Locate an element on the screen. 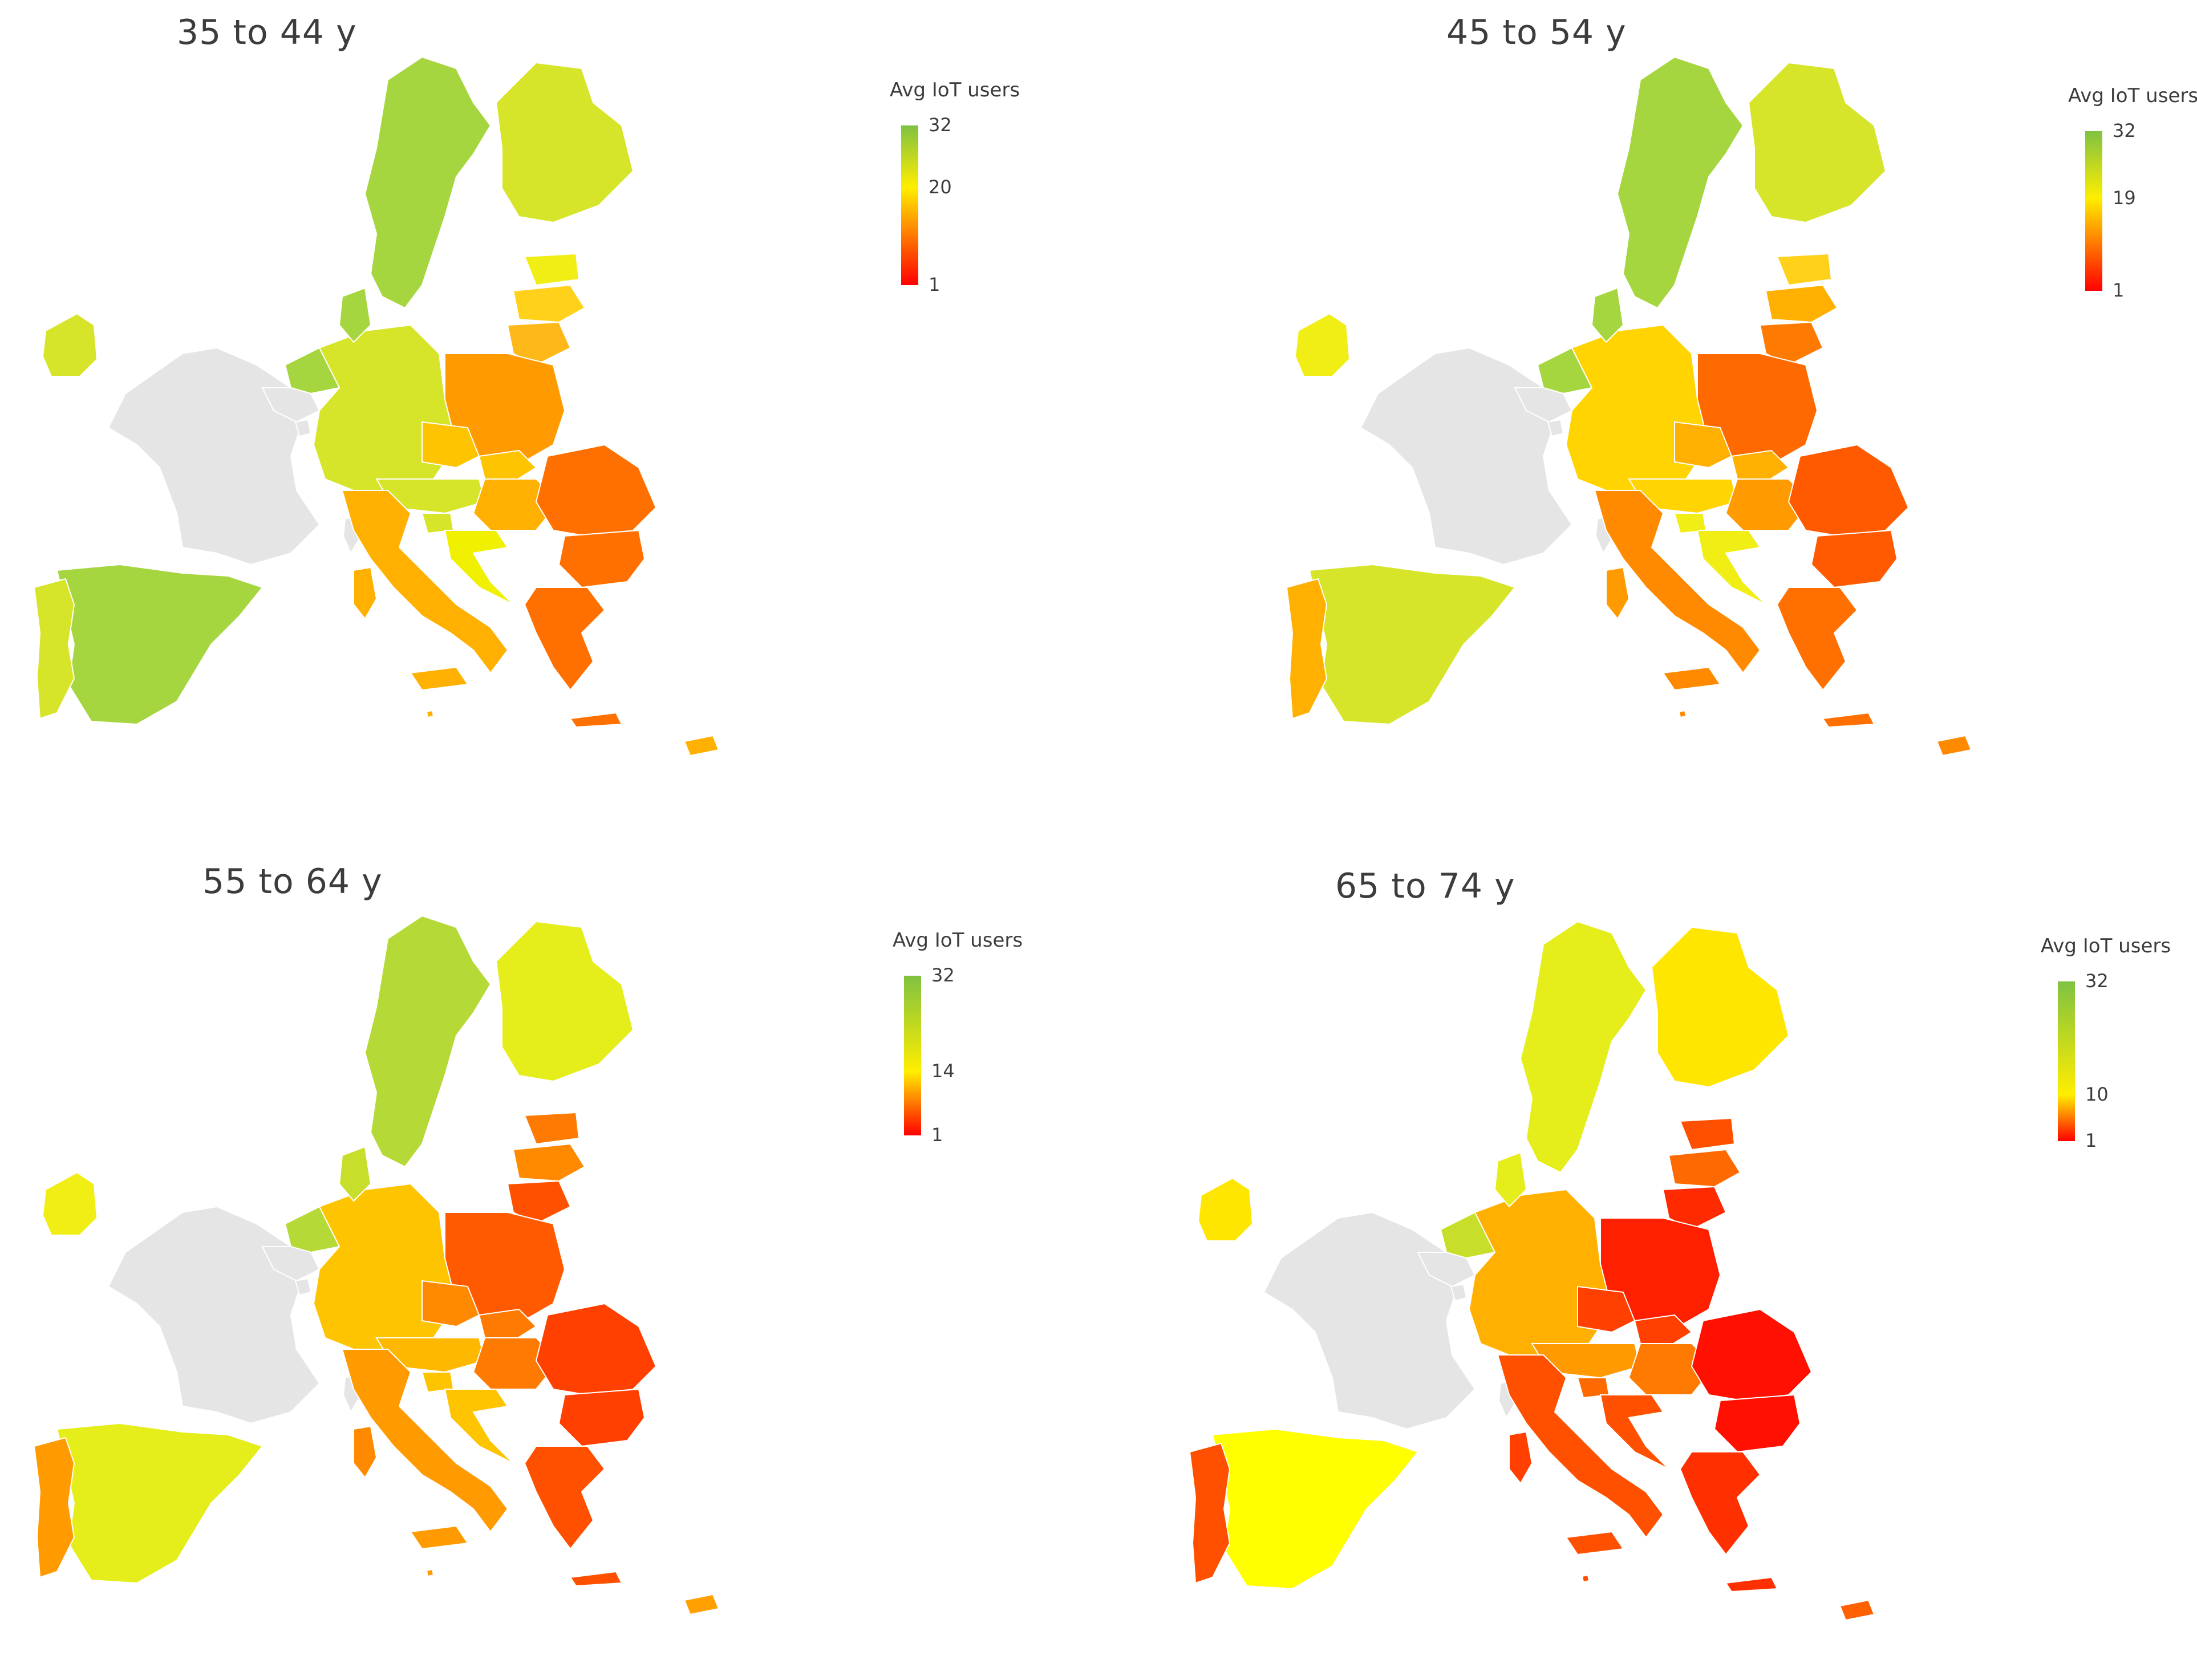 This screenshot has height=1680, width=2197. panel-title: 65 to 74 y is located at coordinates (1425, 886).